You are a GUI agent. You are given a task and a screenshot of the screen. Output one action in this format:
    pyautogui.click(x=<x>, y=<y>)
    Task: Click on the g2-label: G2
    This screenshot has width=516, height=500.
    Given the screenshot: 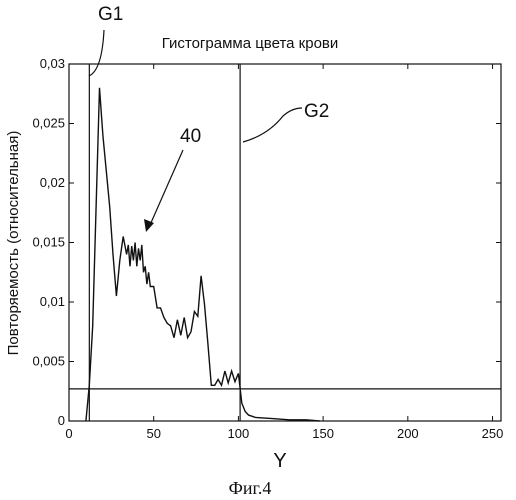 What is the action you would take?
    pyautogui.click(x=316, y=111)
    